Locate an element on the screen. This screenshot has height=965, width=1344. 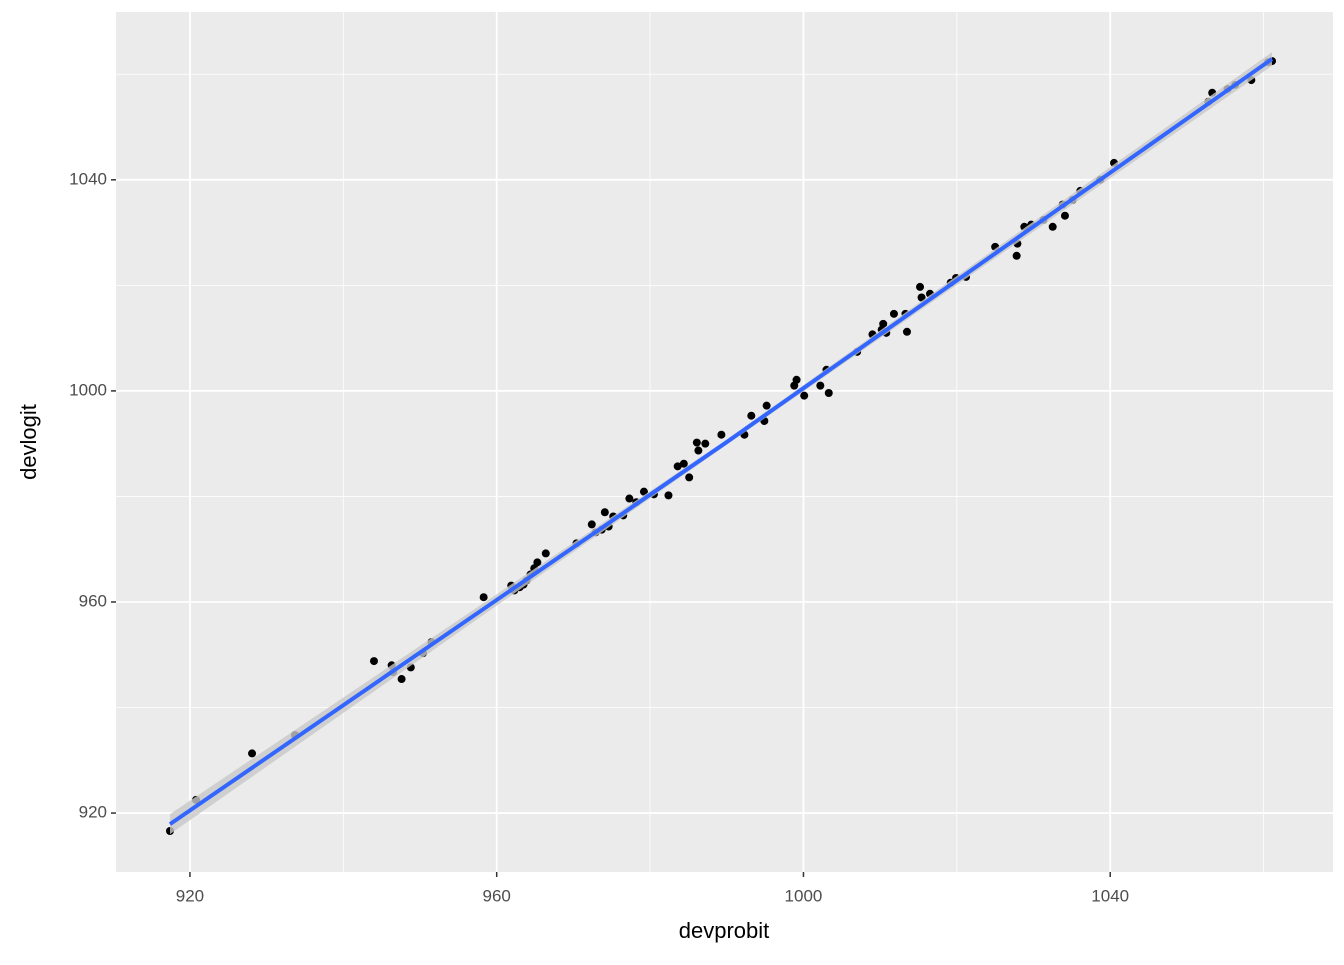
y-tick-label: 920 is located at coordinates (93, 812).